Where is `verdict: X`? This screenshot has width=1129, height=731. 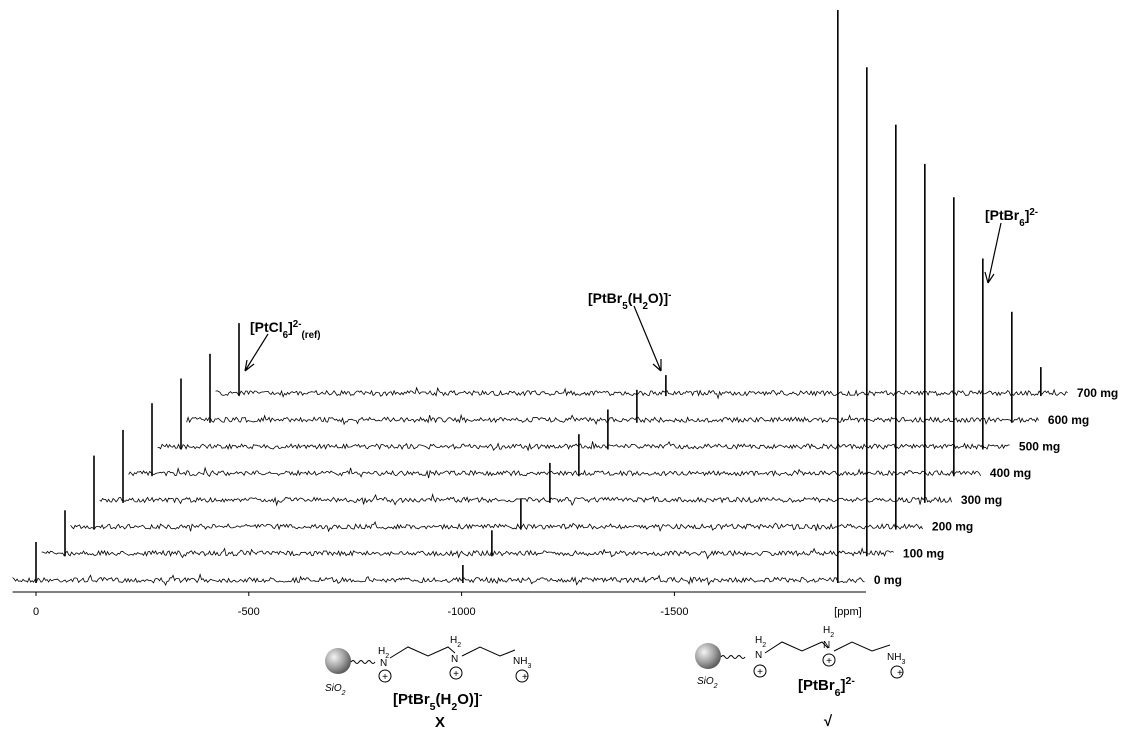
verdict: X is located at coordinates (440, 722).